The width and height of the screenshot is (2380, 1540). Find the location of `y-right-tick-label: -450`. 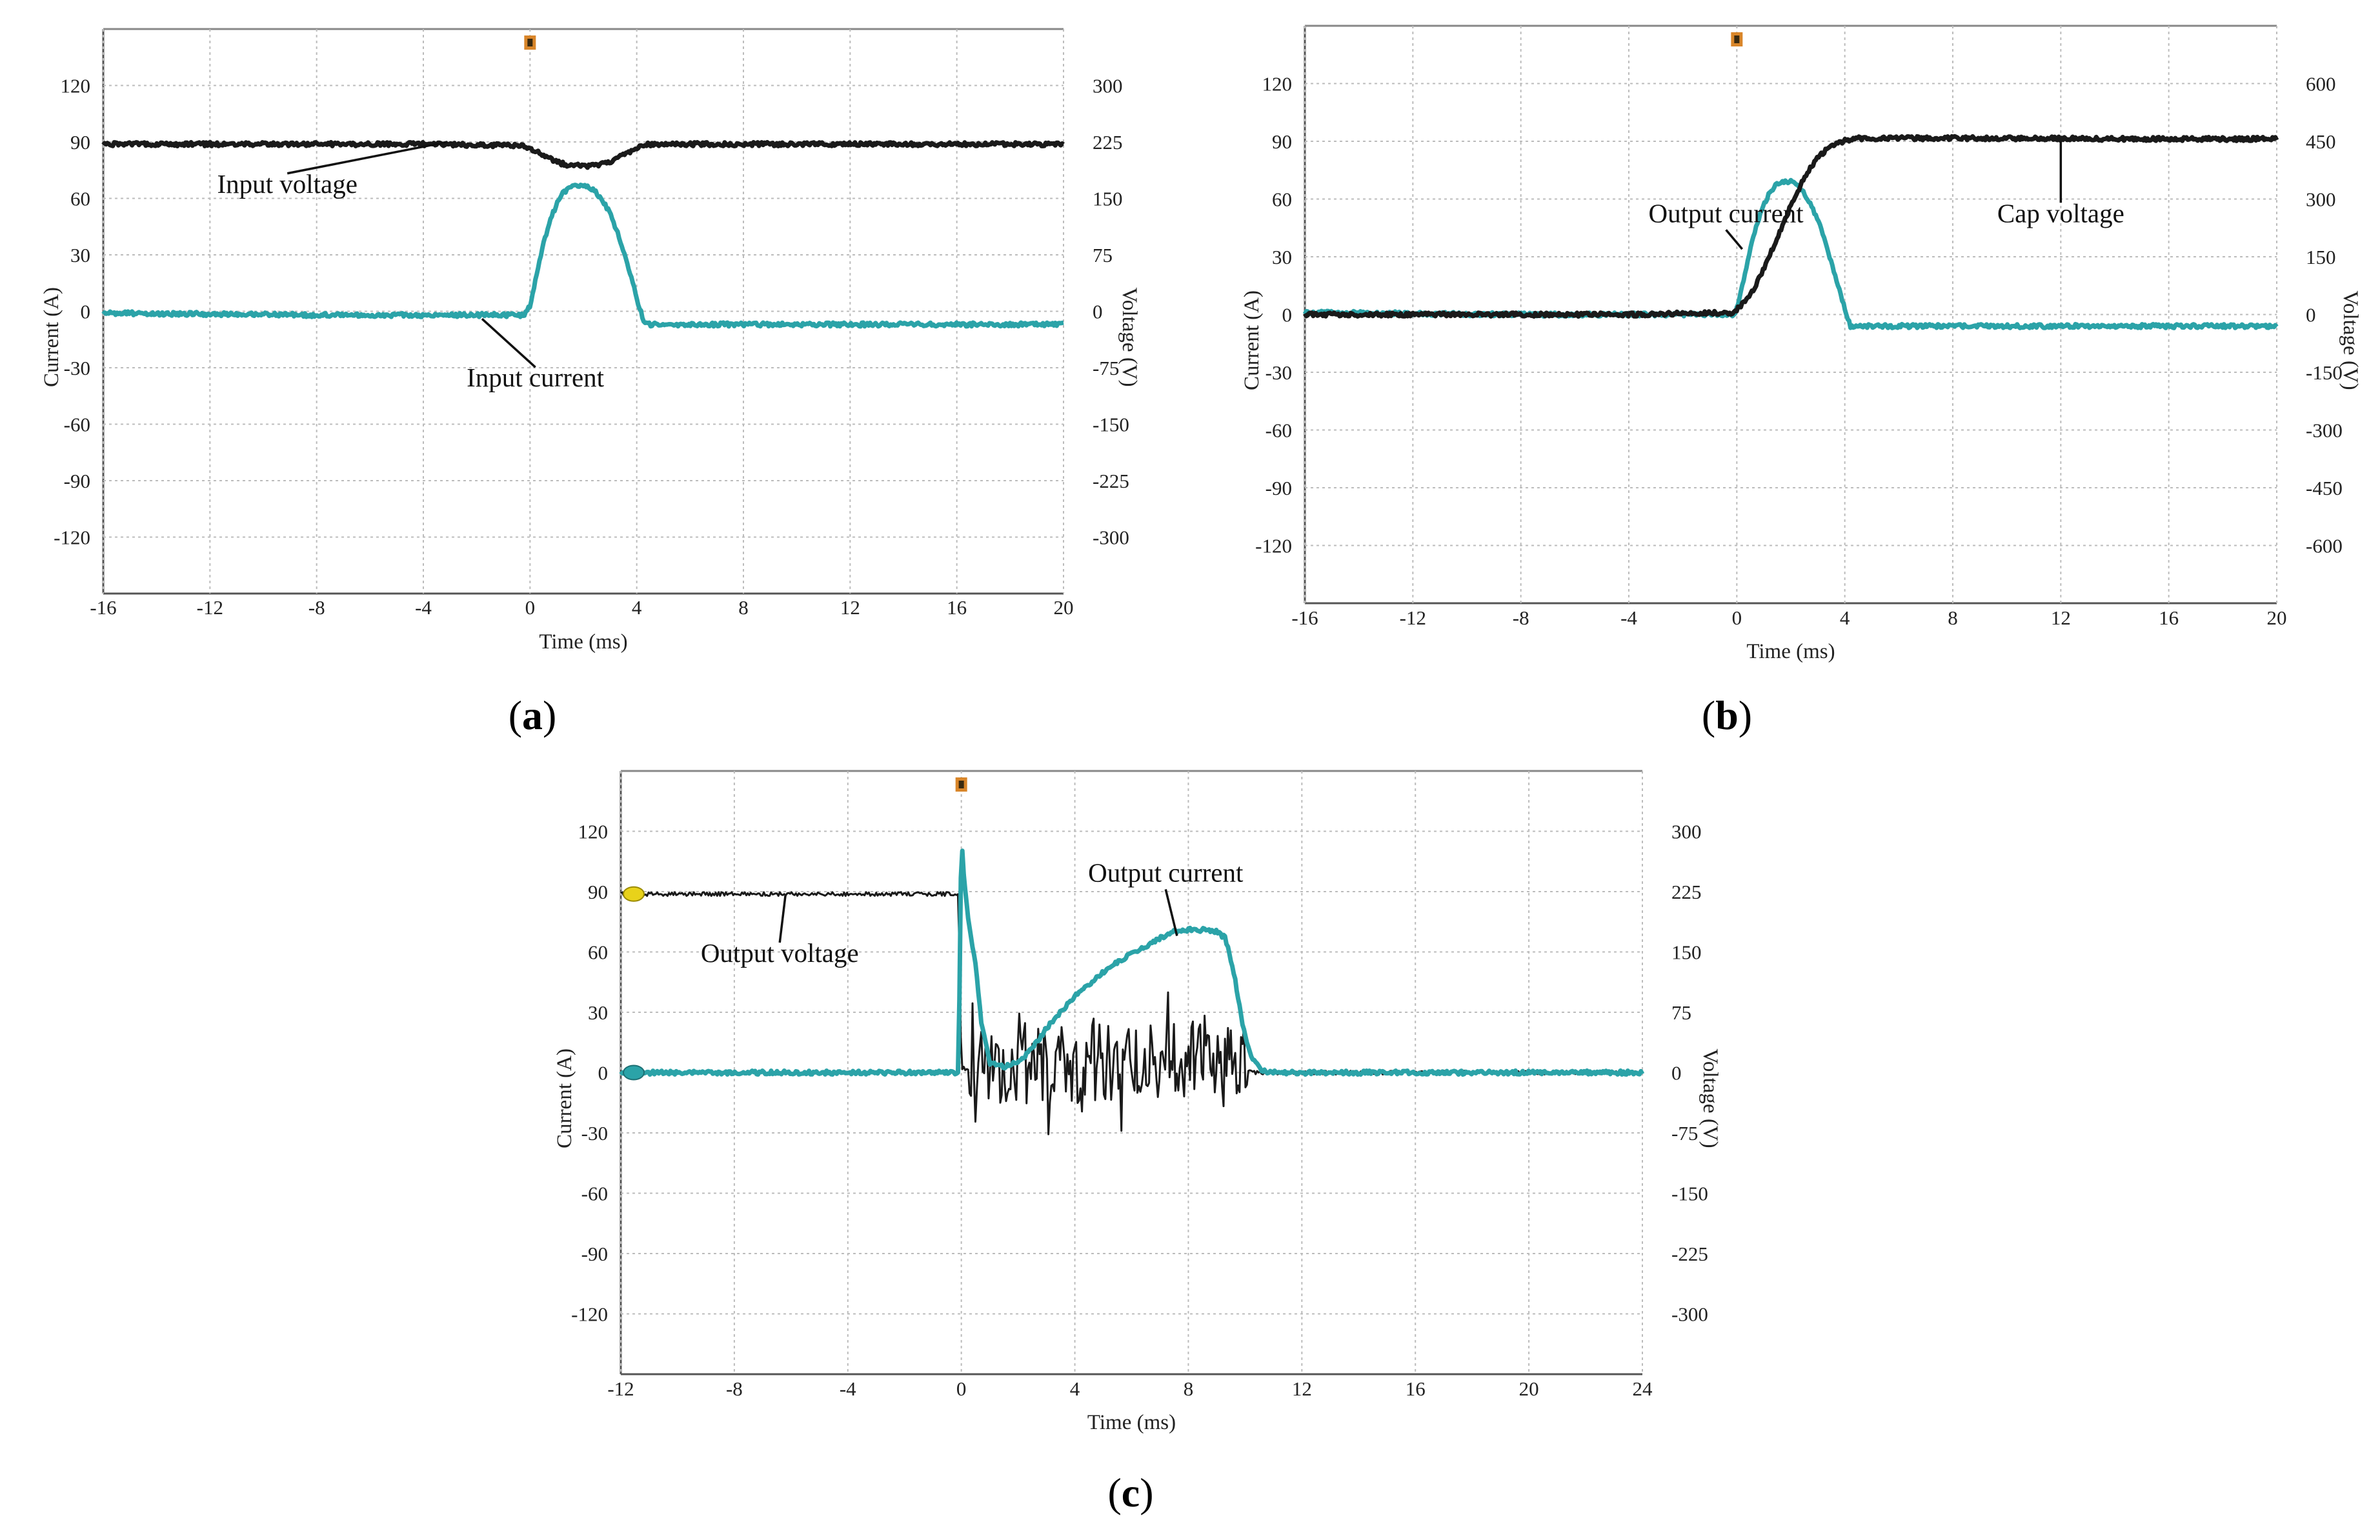

y-right-tick-label: -450 is located at coordinates (2324, 488).